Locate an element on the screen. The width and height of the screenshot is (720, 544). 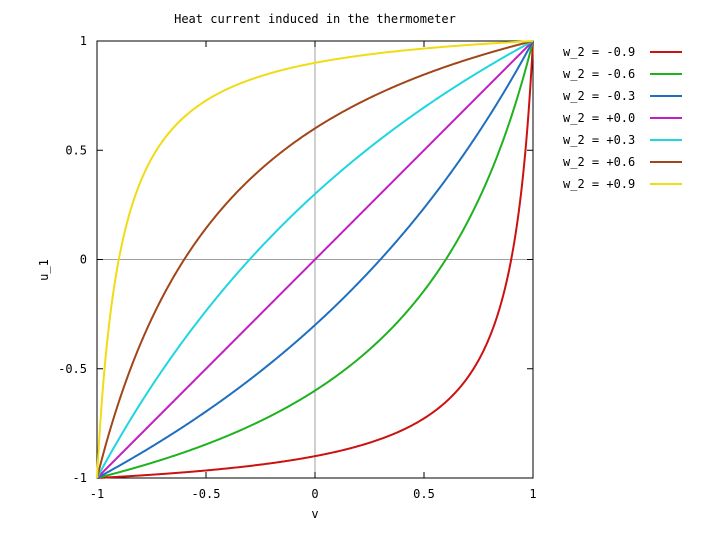
x-tick-label: -1 is located at coordinates (97, 494).